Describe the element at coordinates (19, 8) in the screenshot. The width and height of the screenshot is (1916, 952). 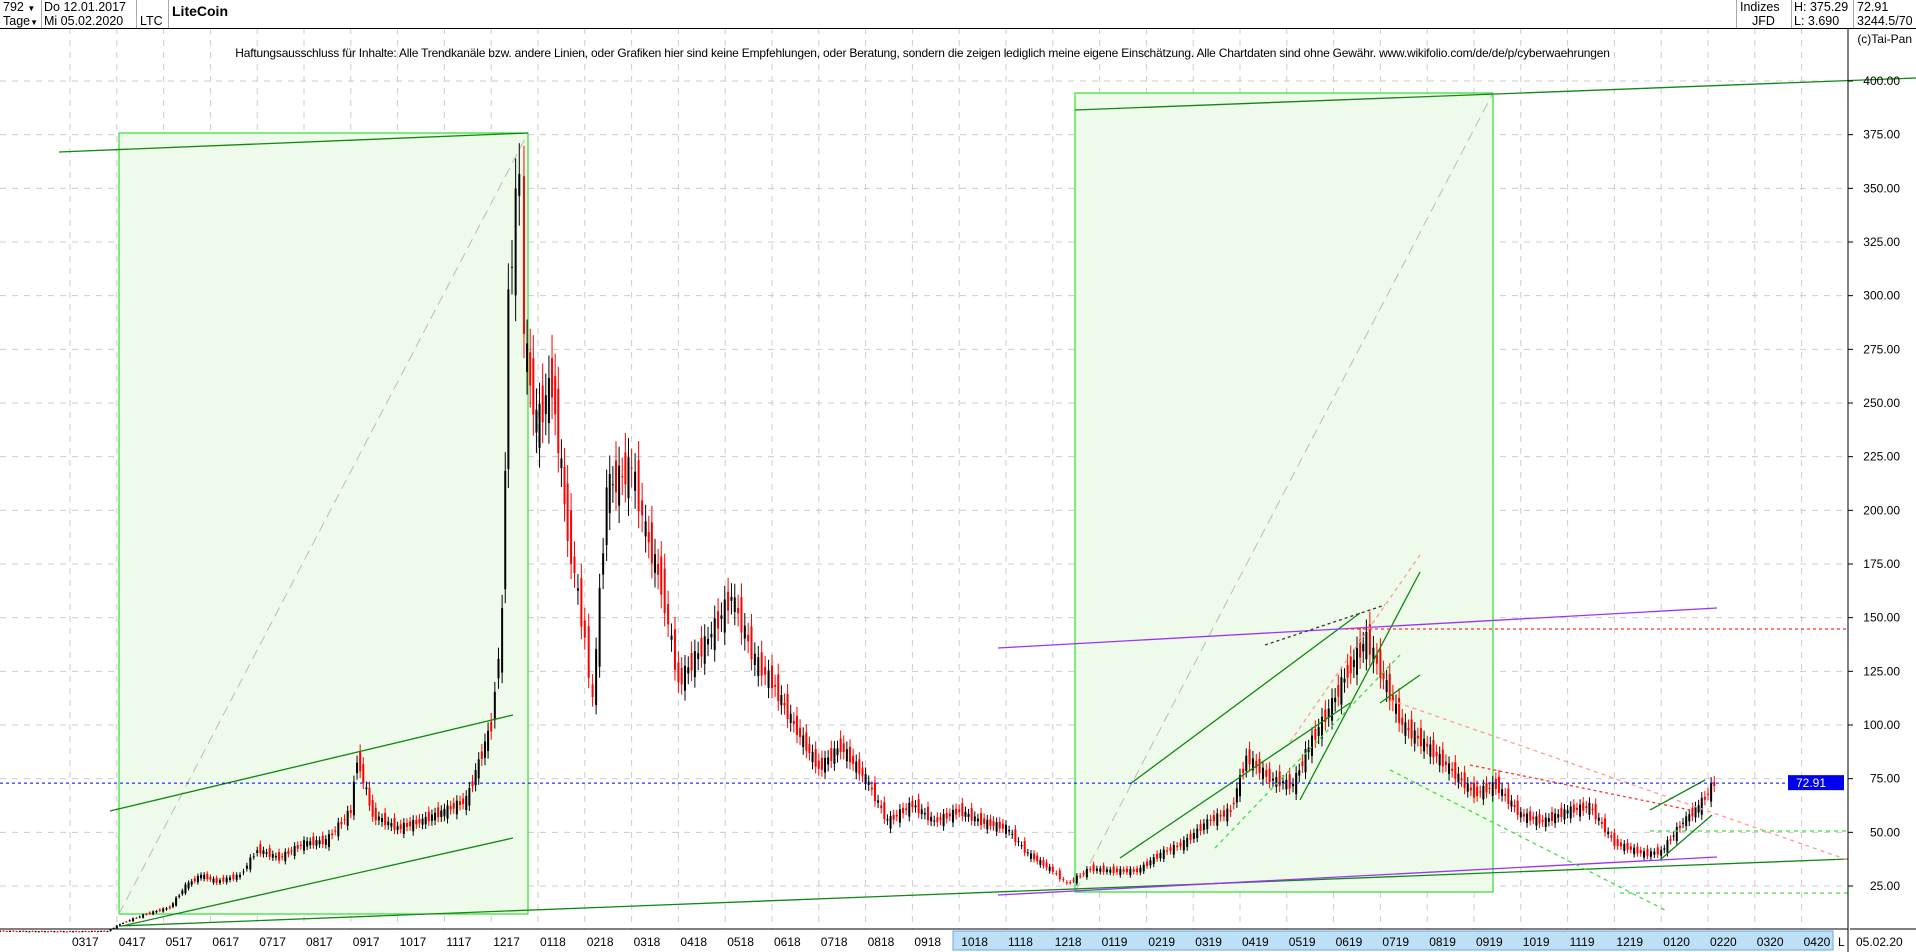
I see `count-select: 792 ▼` at that location.